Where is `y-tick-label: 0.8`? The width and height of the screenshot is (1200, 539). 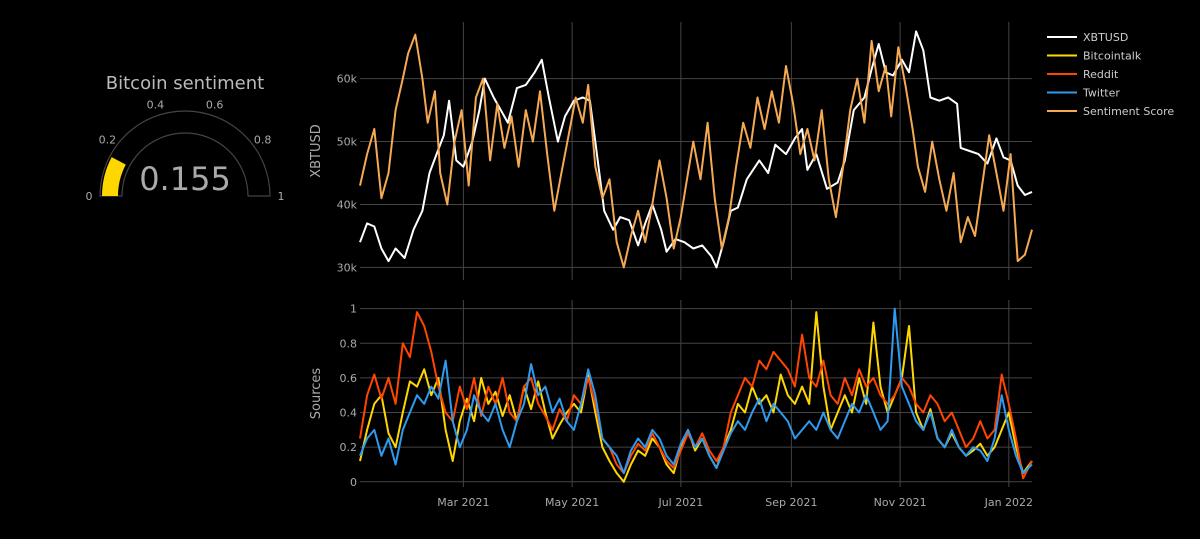
y-tick-label: 0.8 is located at coordinates (349, 343).